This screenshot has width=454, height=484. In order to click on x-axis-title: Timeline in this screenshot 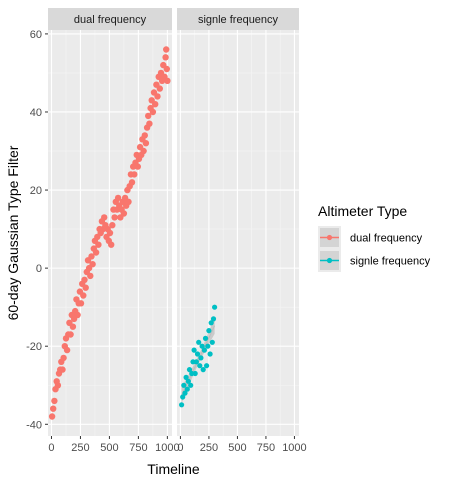, I will do `click(173, 469)`.